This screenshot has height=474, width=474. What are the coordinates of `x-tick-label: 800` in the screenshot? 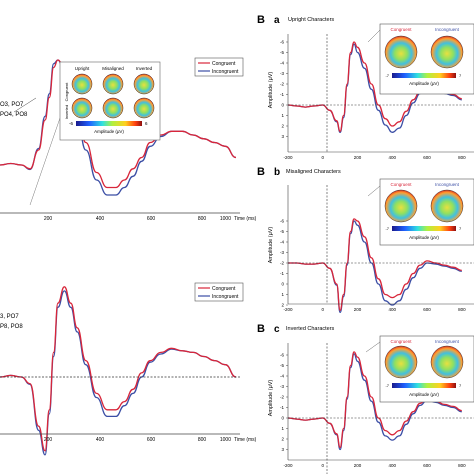 It's located at (462, 157).